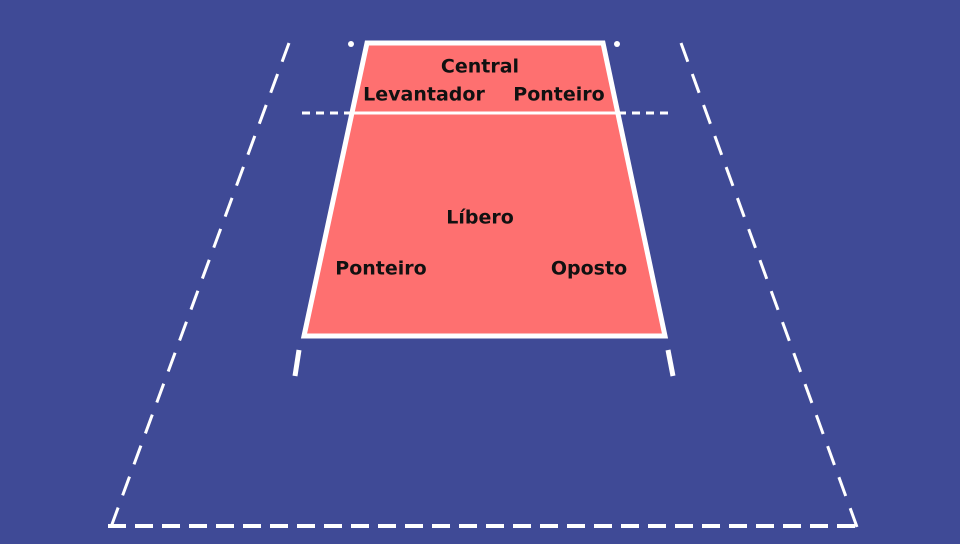  What do you see at coordinates (381, 268) in the screenshot?
I see `position-label-ponteiro-back: Ponteiro` at bounding box center [381, 268].